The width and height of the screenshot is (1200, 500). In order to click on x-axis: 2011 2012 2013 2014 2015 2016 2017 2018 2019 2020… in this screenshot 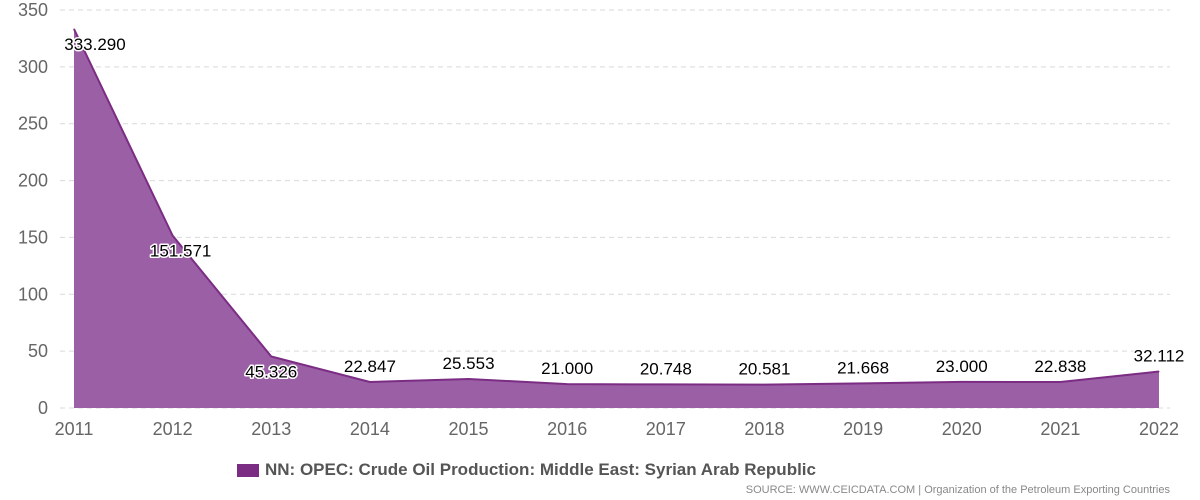, I will do `click(617, 429)`.